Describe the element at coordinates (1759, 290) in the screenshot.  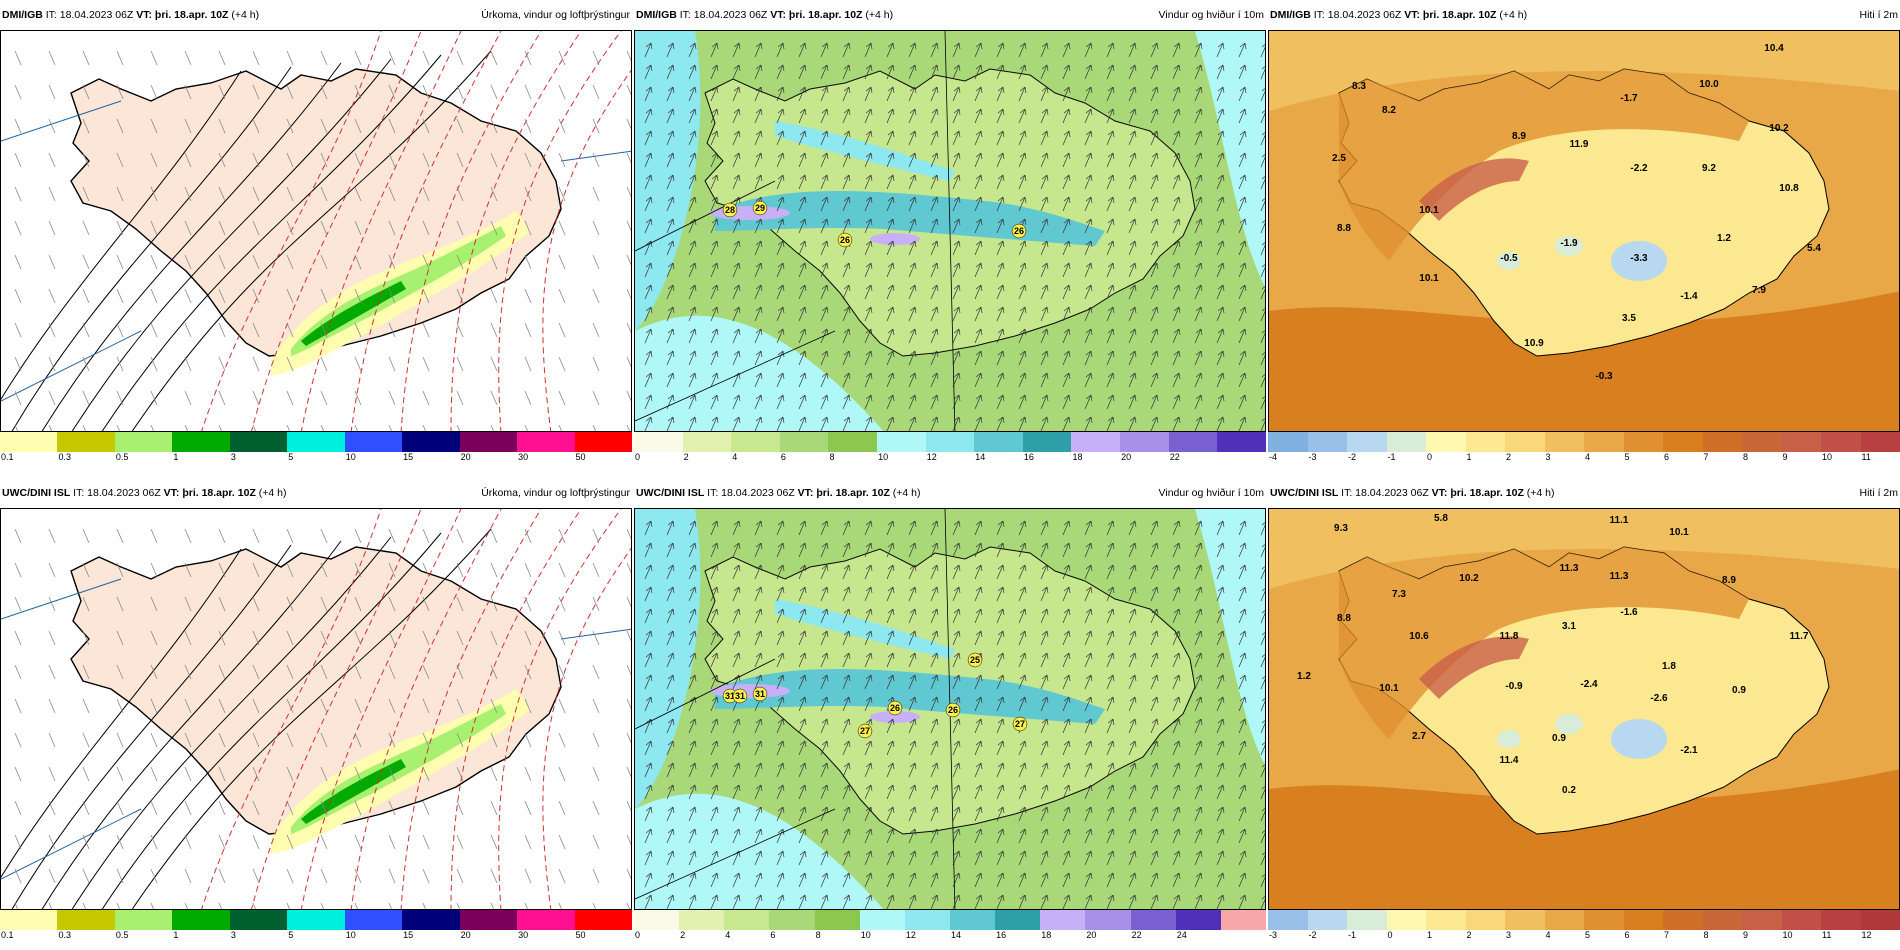
I see `temperature-value: 7.9` at that location.